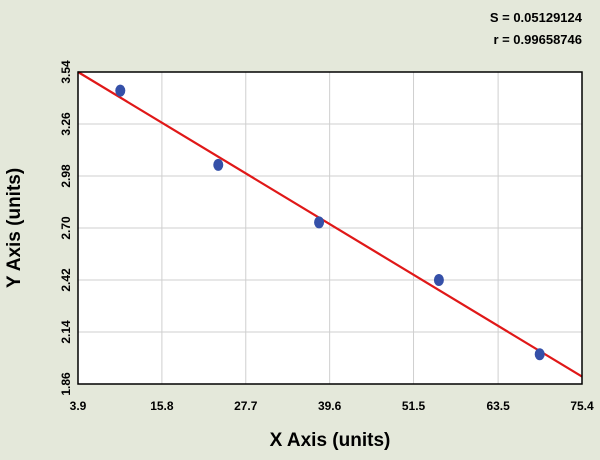  Describe the element at coordinates (66, 332) in the screenshot. I see `y-tick-label: 2.14` at that location.